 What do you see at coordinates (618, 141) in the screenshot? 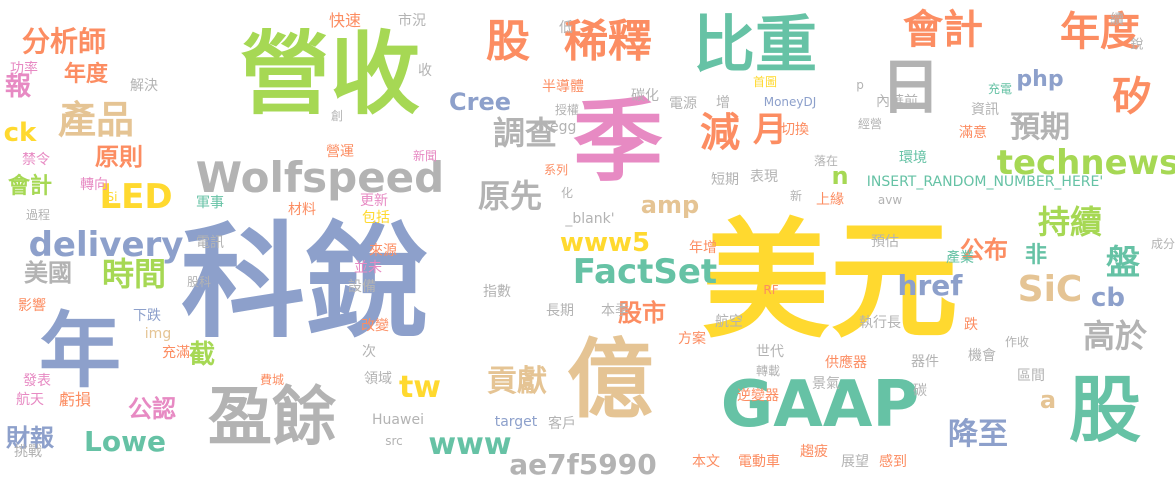
I see `cloud-word: 季` at bounding box center [618, 141].